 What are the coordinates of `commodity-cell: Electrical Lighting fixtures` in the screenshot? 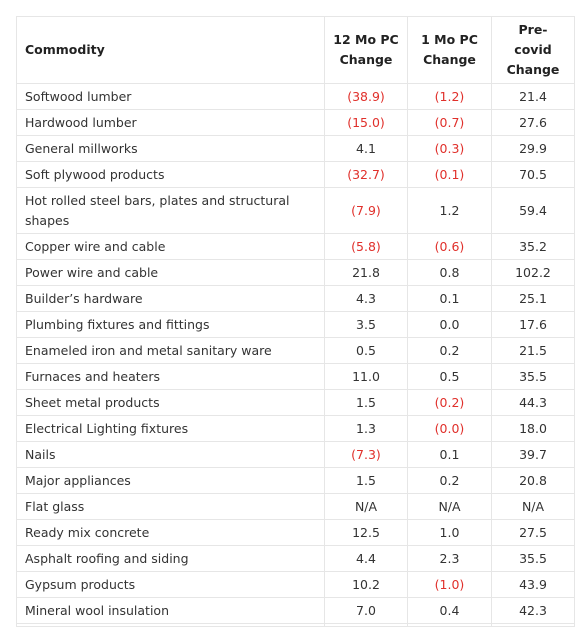 It's located at (170, 428).